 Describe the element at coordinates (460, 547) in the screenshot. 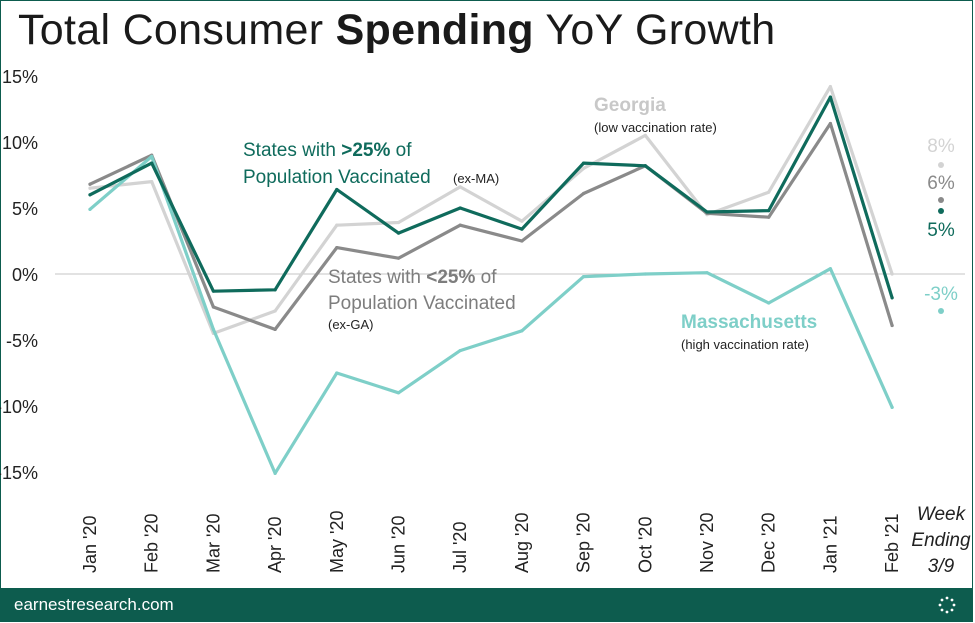

I see `x-tick-label: Jul '20` at that location.